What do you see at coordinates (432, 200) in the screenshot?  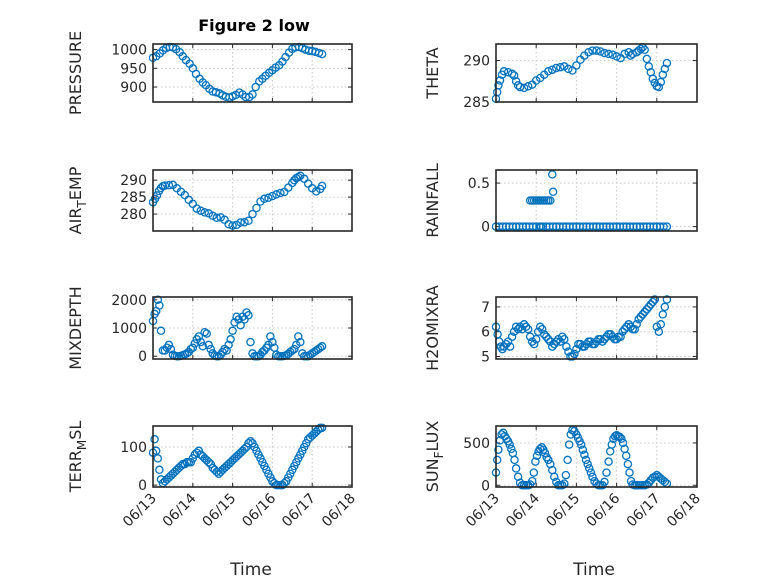 I see `y-axis-label: RAINFALL` at bounding box center [432, 200].